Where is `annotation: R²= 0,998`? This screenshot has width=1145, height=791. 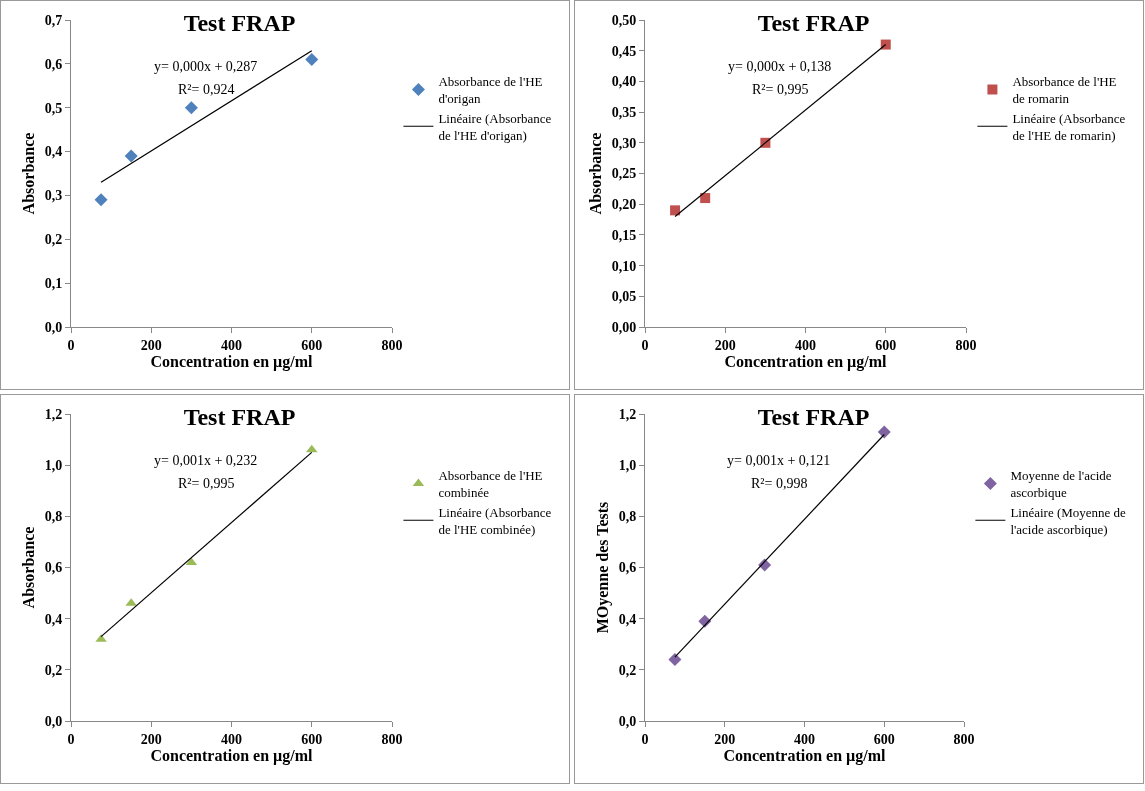 annotation: R²= 0,998 is located at coordinates (779, 483).